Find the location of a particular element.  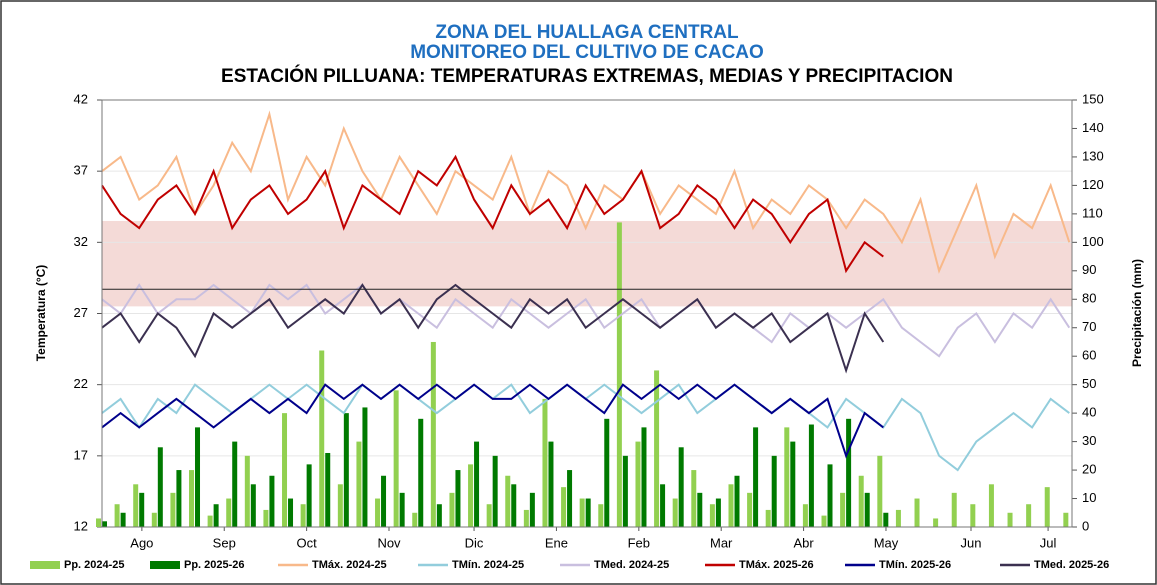

y-axis-label: Temperatura (°C) is located at coordinates (41, 313).